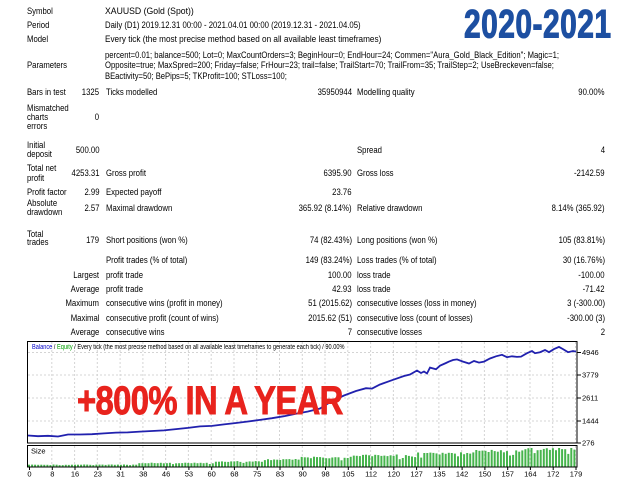 The height and width of the screenshot is (480, 640). I want to click on svg-text: 3779, so click(590, 375).